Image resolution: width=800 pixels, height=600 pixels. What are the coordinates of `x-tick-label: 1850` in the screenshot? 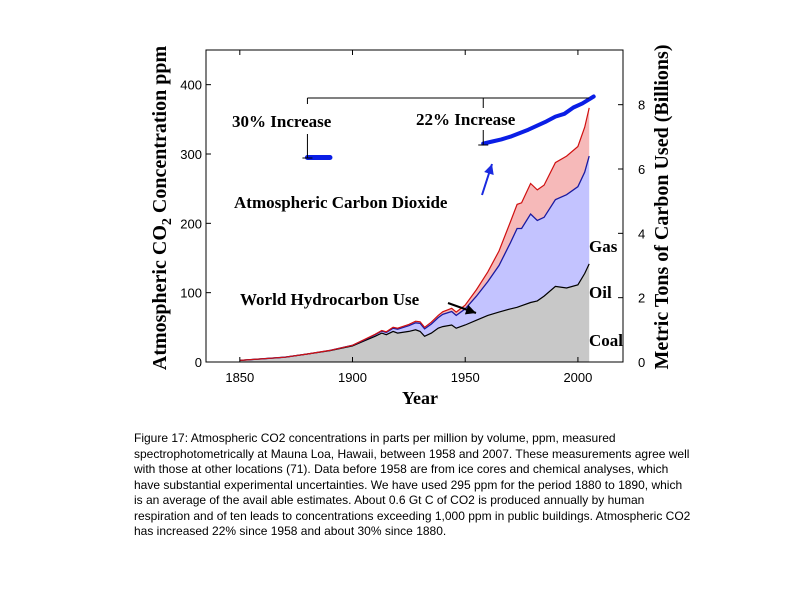 It's located at (239, 377).